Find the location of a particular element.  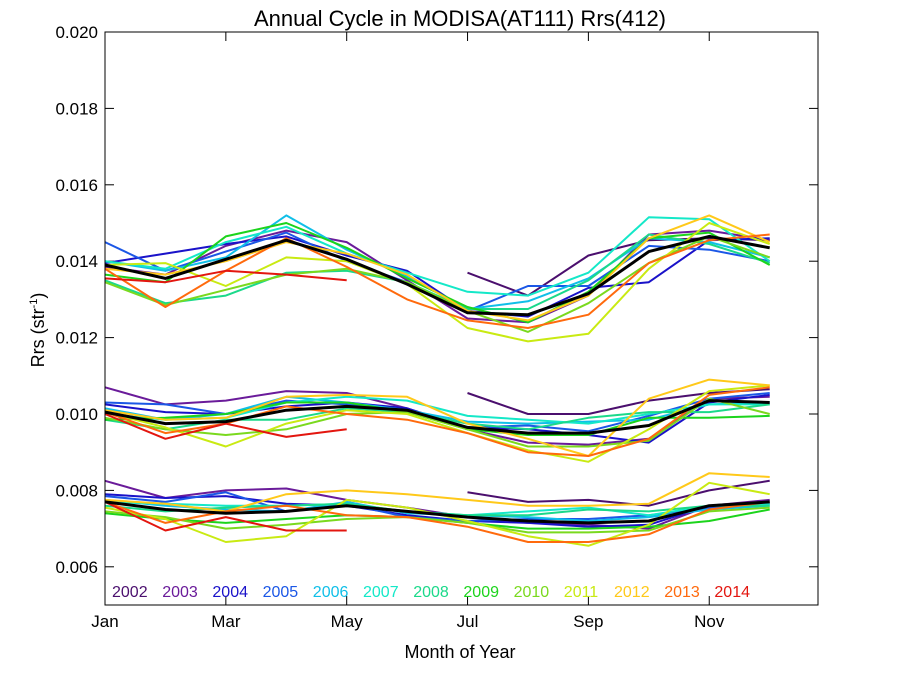

legend-item-2009: 2009 is located at coordinates (481, 592).